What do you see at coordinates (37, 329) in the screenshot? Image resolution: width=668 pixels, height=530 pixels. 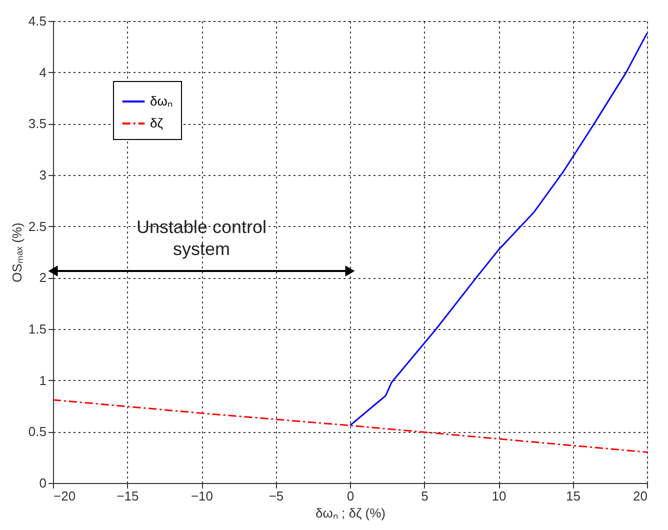 I see `y-tick-label: 1.5` at bounding box center [37, 329].